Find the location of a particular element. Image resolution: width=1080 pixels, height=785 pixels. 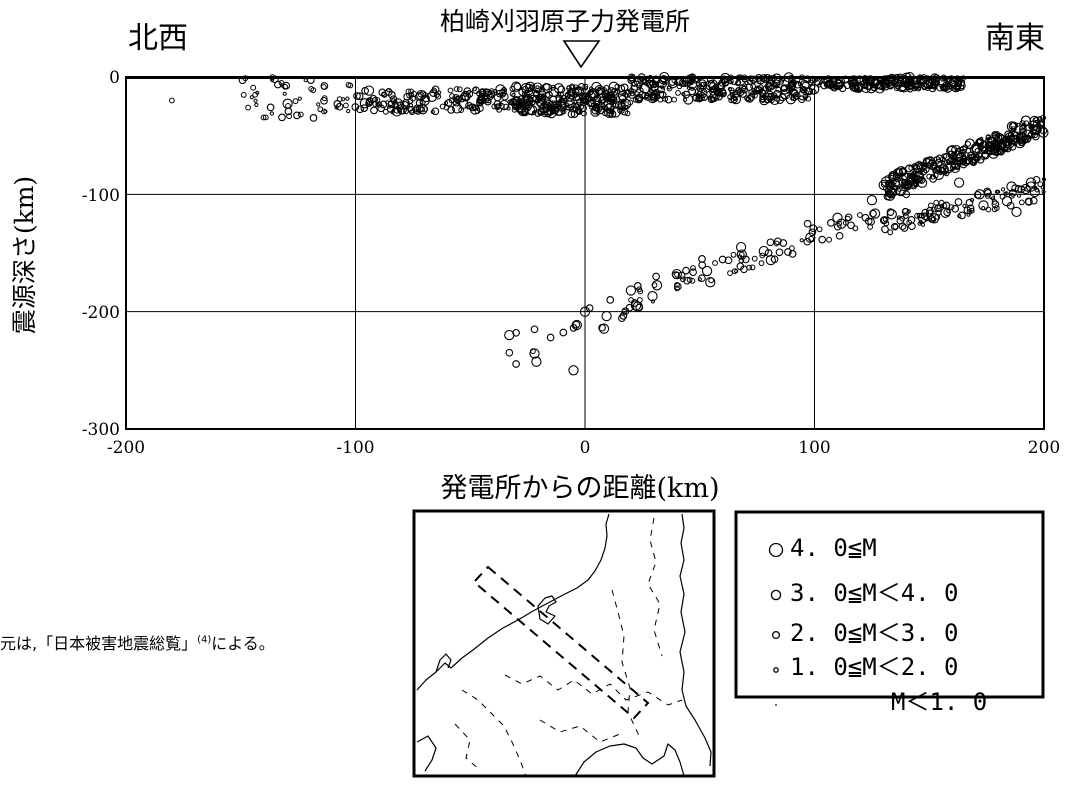

west-coast is located at coordinates (426, 753).